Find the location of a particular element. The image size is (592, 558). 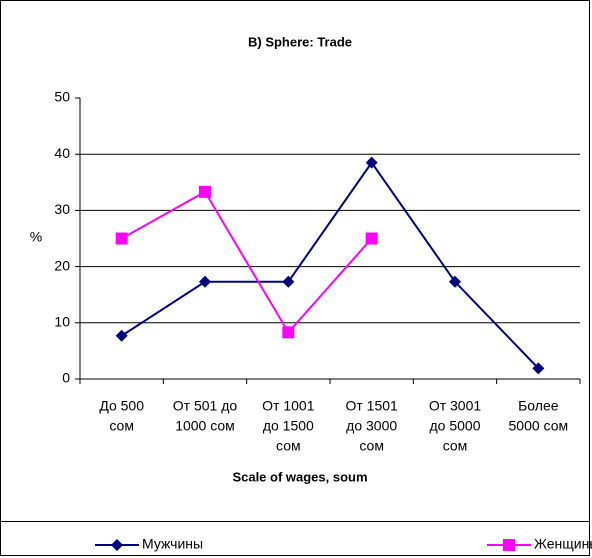

chart-title: B) Sphere: Trade is located at coordinates (300, 41).